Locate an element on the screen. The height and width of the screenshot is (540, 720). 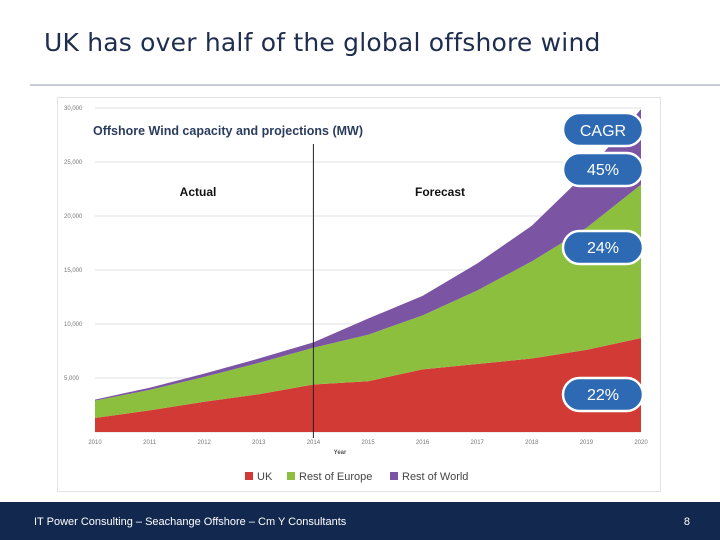
cagr-bubble-rest-of-world: 45% is located at coordinates (603, 169).